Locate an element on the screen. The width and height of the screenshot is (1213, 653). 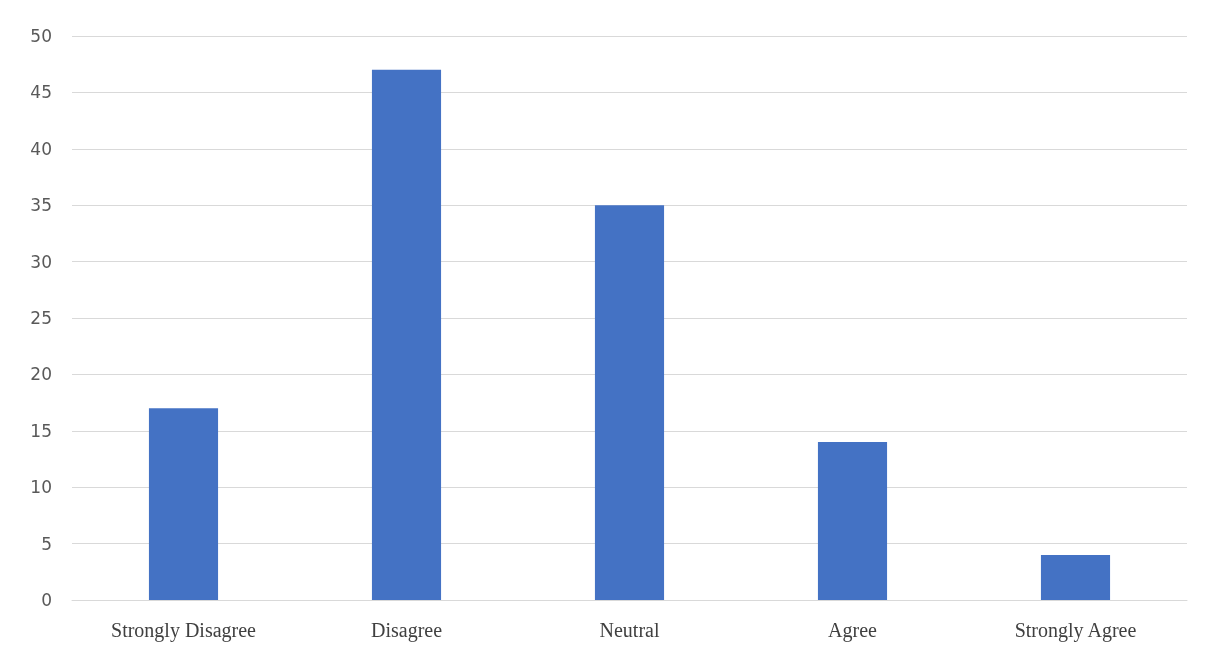
x-tick-label: Disagree is located at coordinates (406, 630).